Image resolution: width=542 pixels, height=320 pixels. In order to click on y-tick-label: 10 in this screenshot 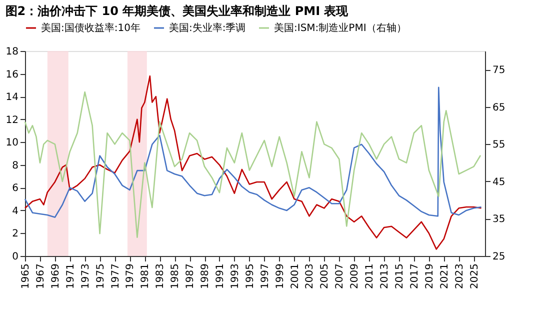, I will do `click(12, 143)`.